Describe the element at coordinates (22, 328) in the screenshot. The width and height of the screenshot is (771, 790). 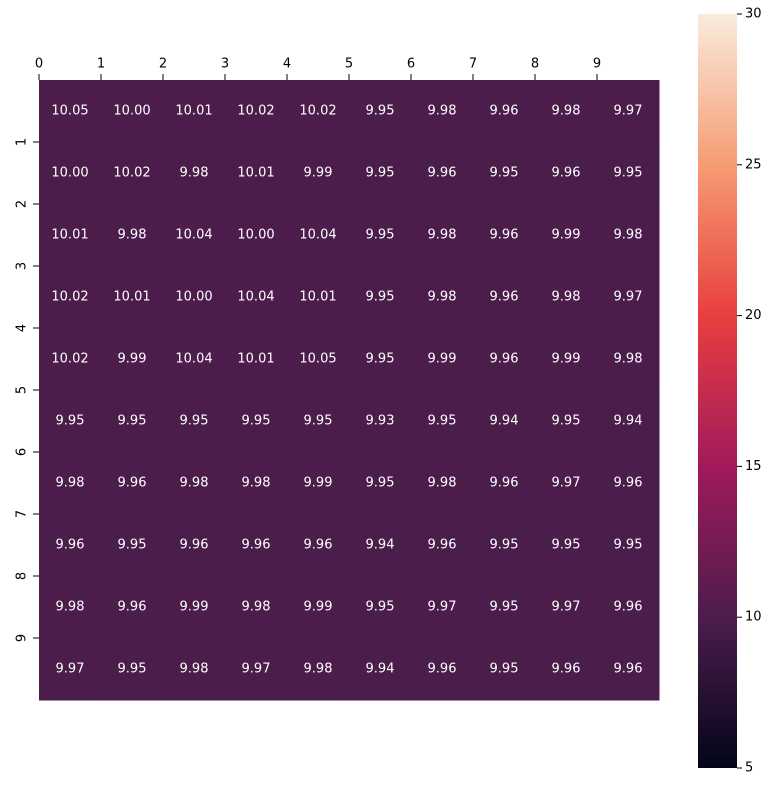
I see `y-tick-label: 4` at that location.